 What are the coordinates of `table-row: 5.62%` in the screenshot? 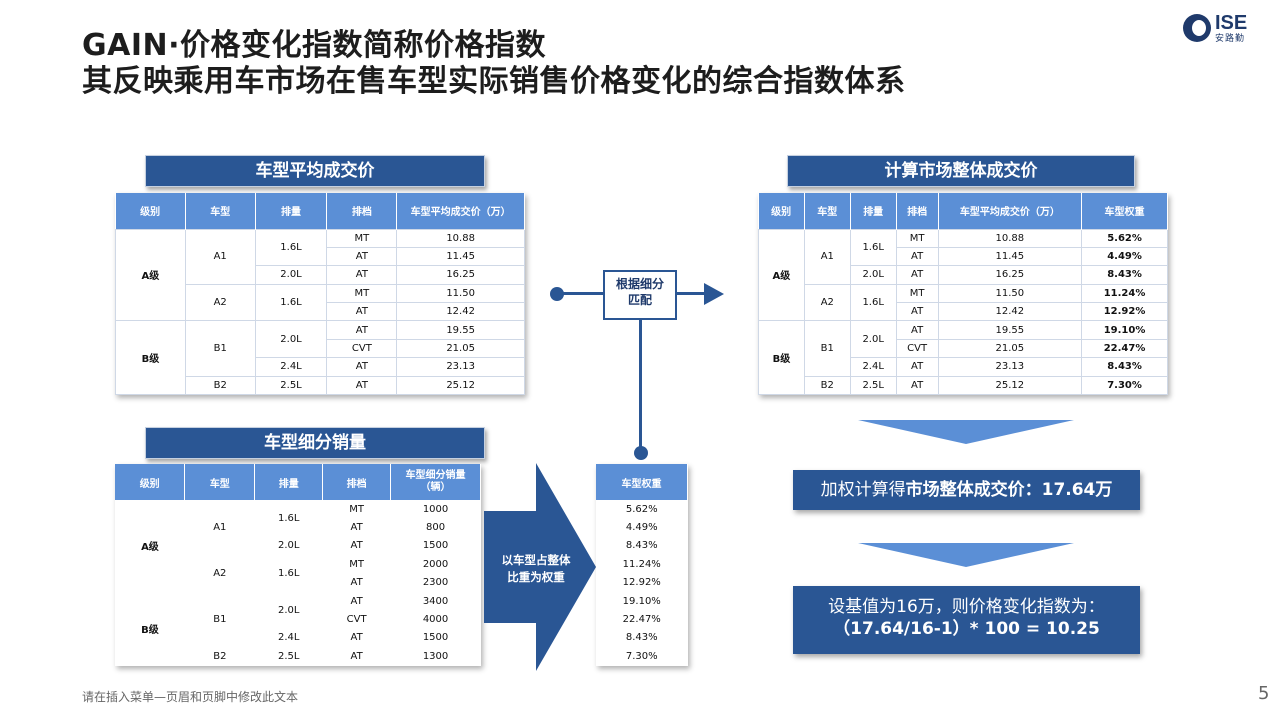 It's located at (642, 509).